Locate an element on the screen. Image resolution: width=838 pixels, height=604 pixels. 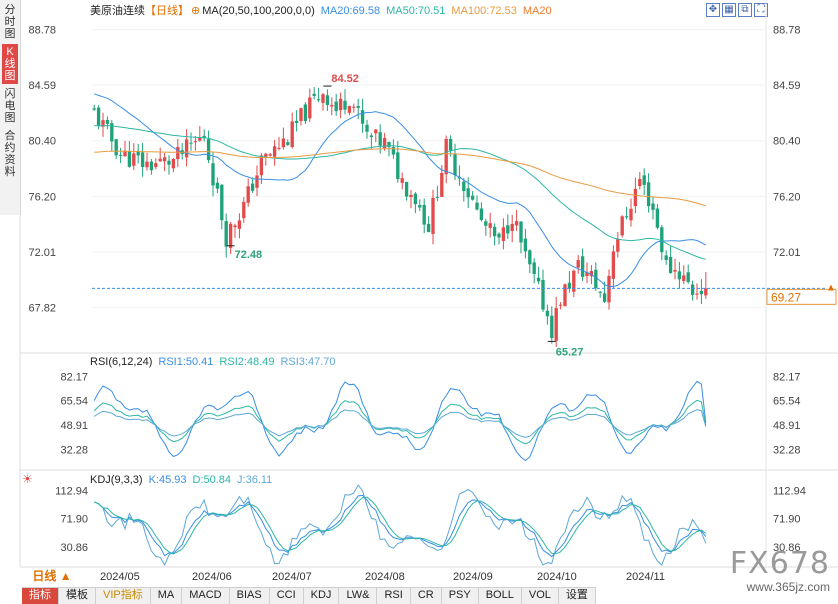
main-right-tick: 88.78 is located at coordinates (787, 31).